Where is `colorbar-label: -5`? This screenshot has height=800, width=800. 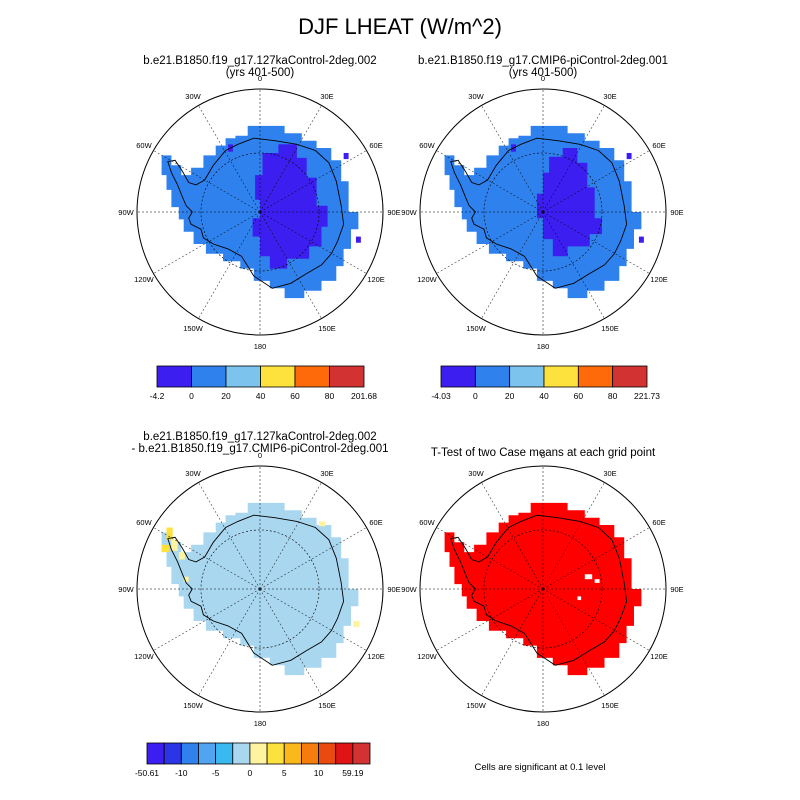
colorbar-label: -5 is located at coordinates (216, 773).